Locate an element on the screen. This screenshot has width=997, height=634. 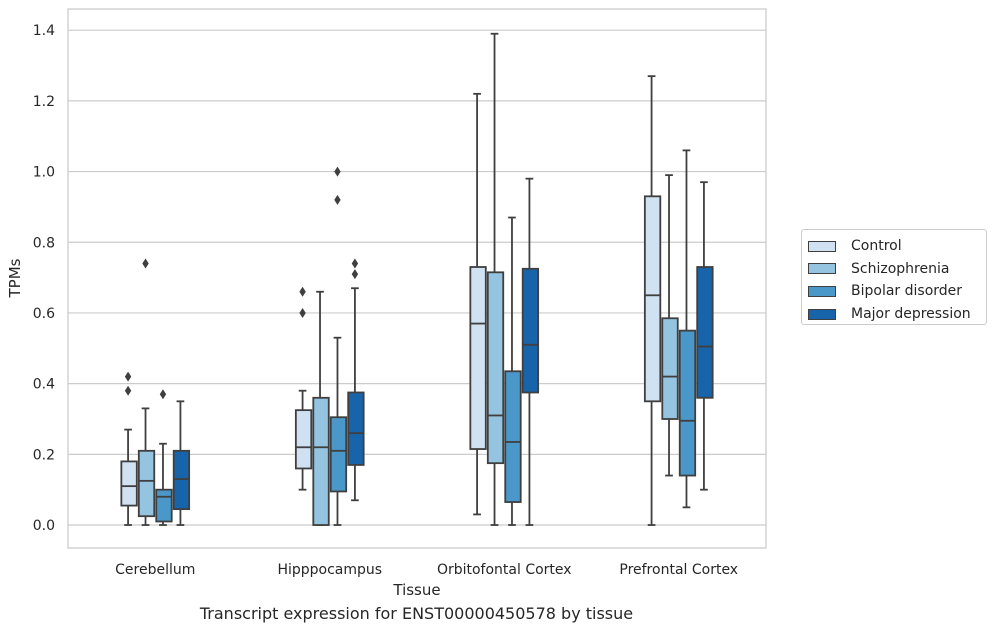
legend-label: Control is located at coordinates (876, 246).